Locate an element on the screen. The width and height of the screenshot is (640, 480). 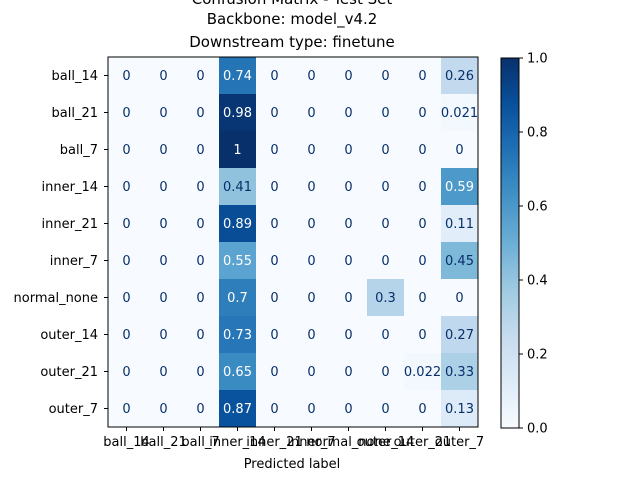
y-tick-label: normal_none is located at coordinates (56, 298).